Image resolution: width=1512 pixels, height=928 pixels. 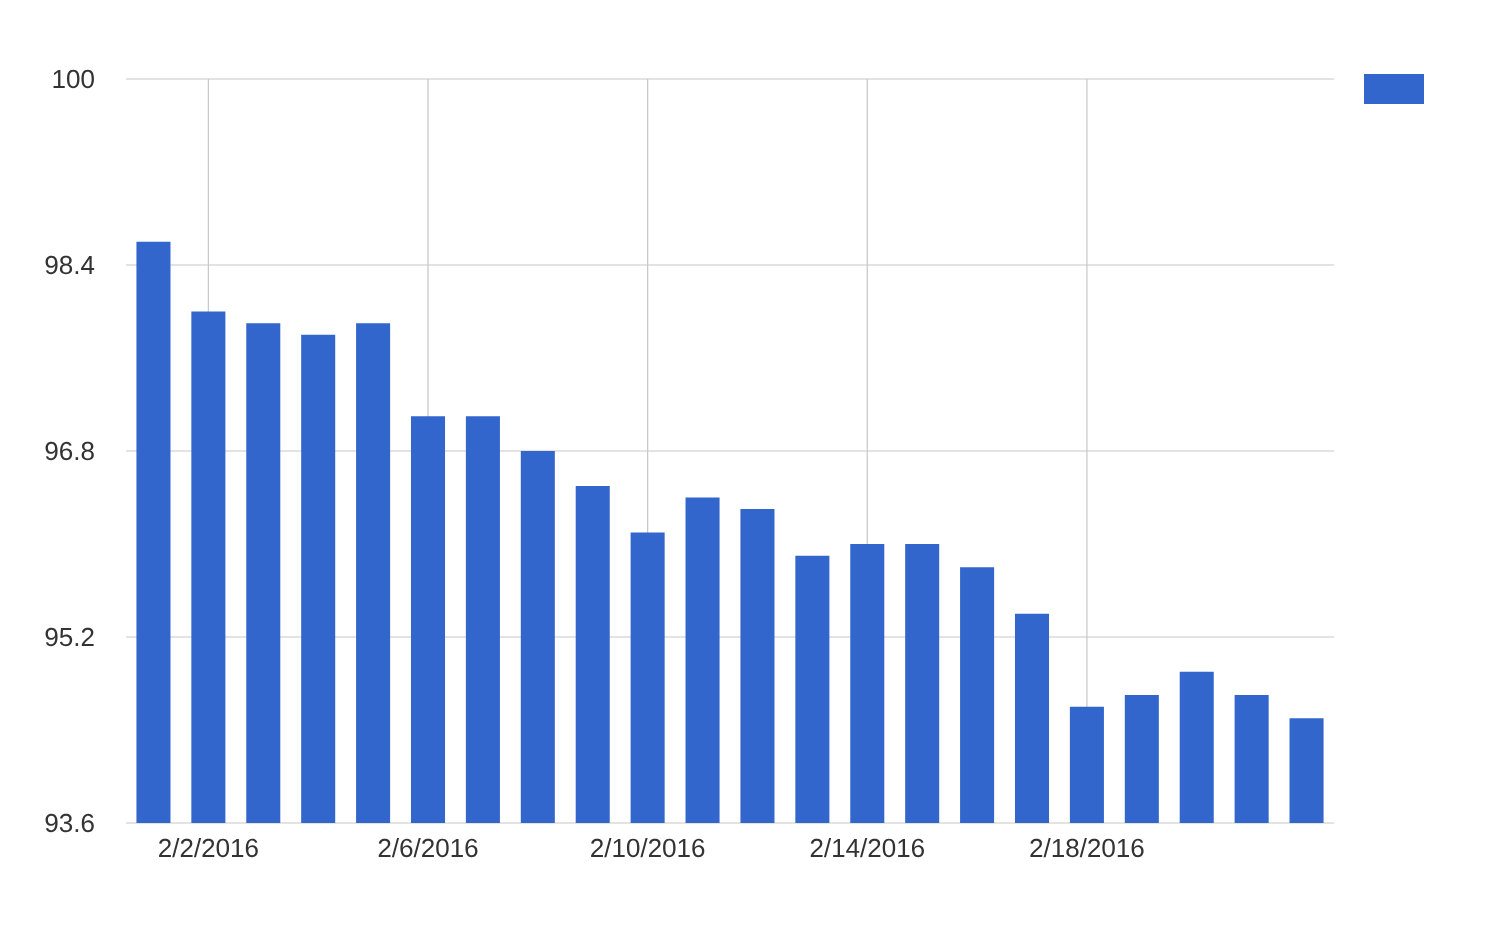 What do you see at coordinates (70, 265) in the screenshot?
I see `y-tick-label: 98.4` at bounding box center [70, 265].